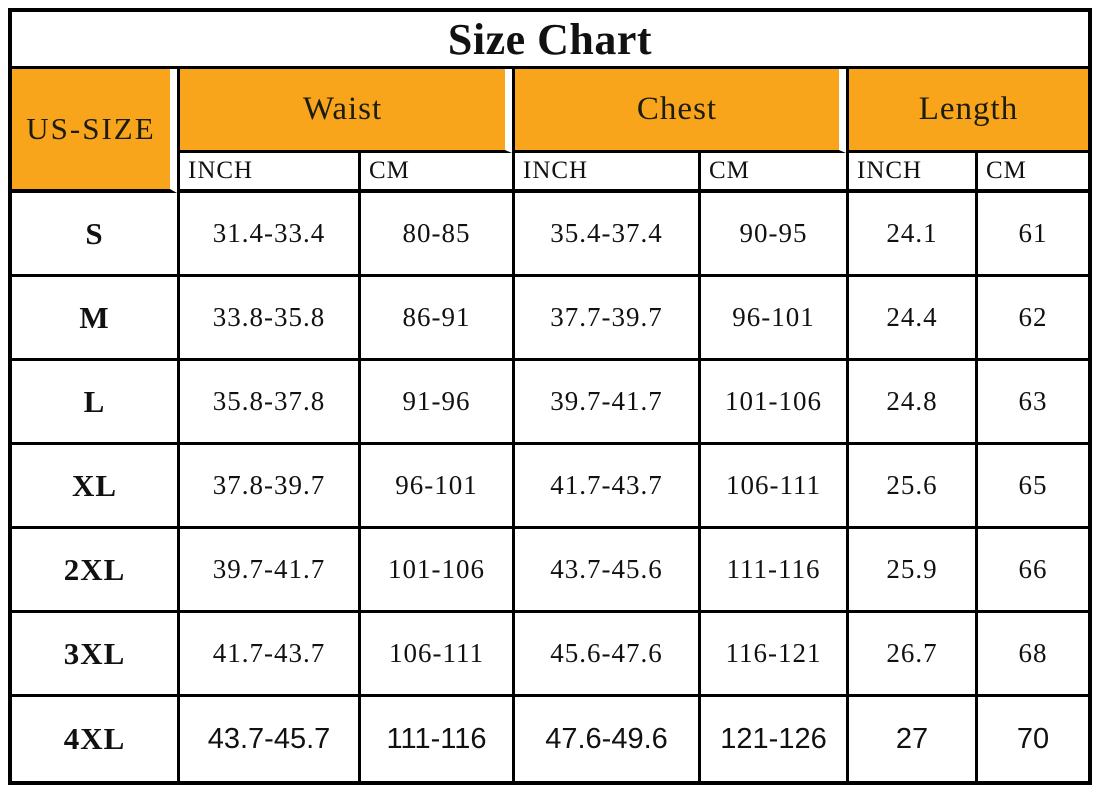 The width and height of the screenshot is (1100, 795). I want to click on header-chest: Chest, so click(679, 111).